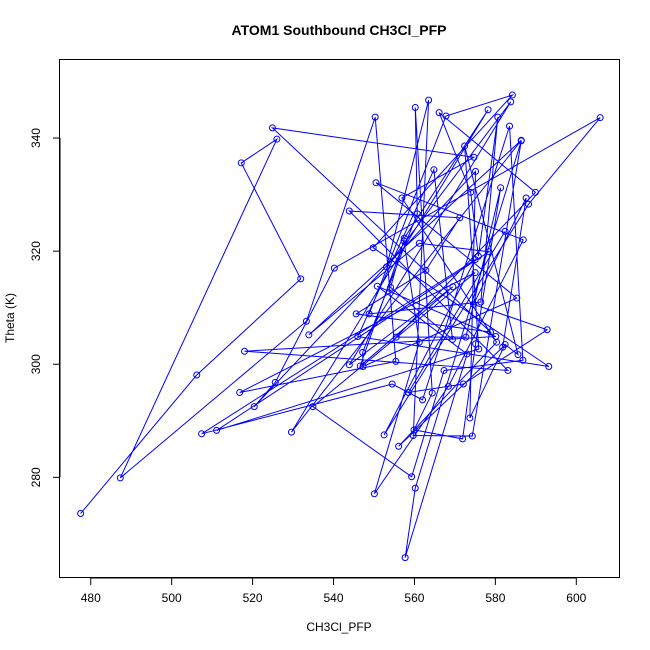  What do you see at coordinates (10, 318) in the screenshot?
I see `y-axis-label: Theta (K)` at bounding box center [10, 318].